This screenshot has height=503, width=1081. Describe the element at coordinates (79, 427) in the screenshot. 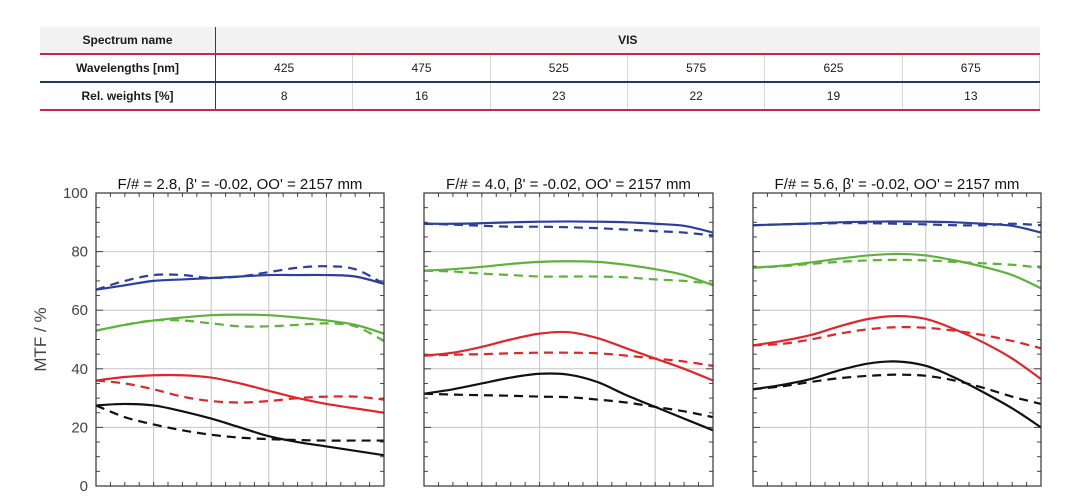

I see `y-tick-label: 20` at that location.